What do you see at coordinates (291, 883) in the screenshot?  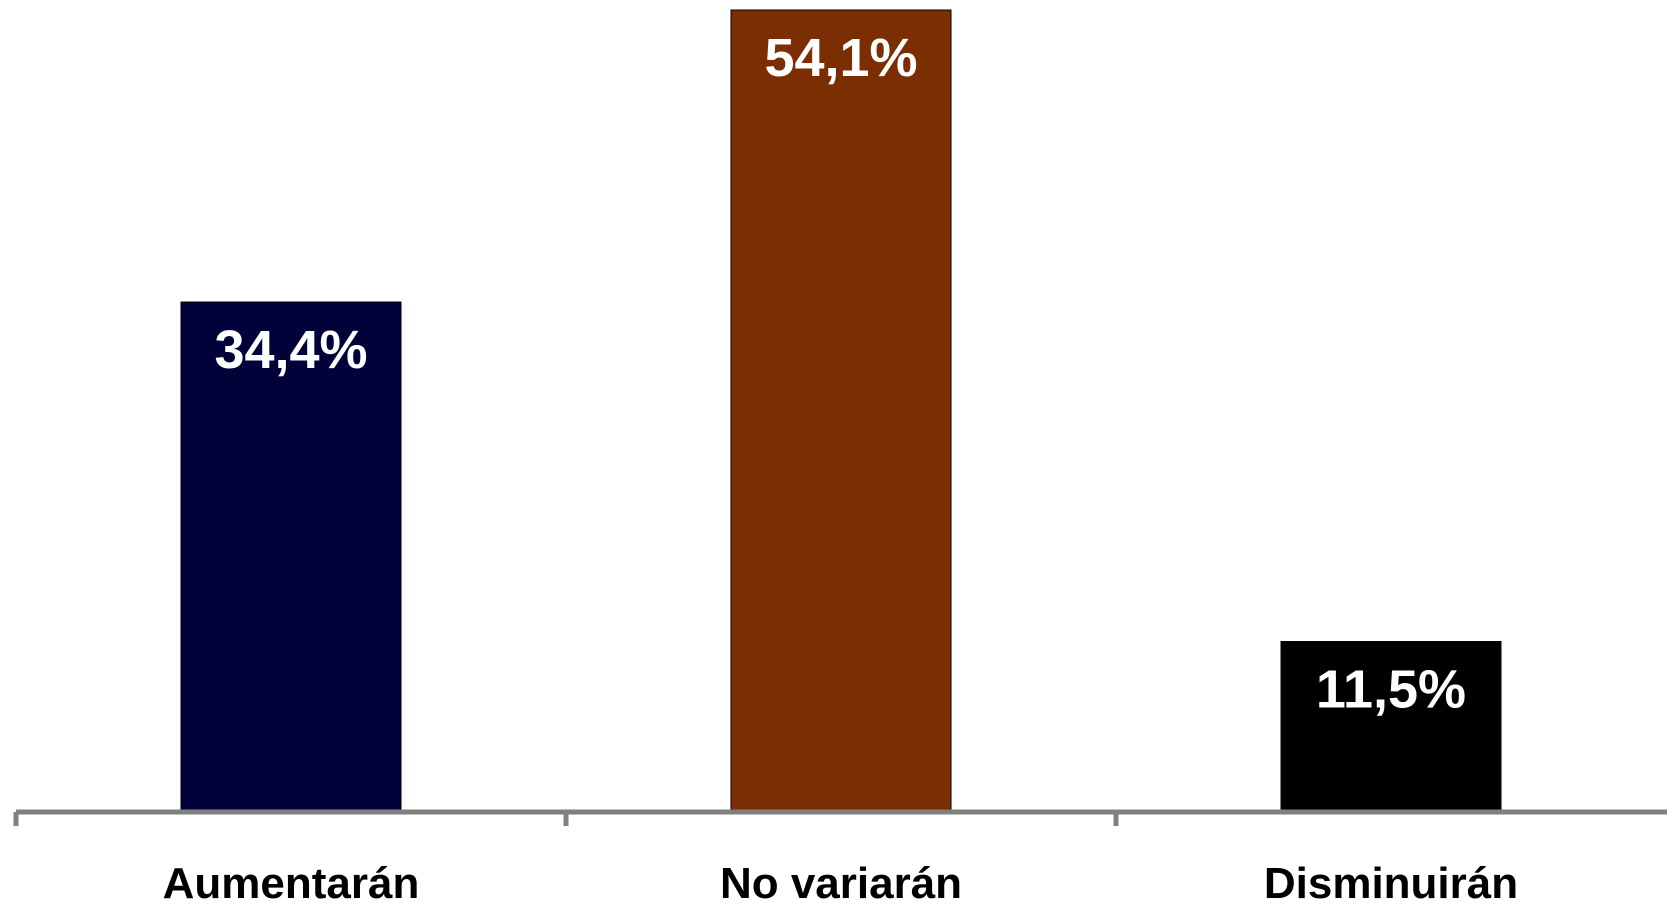 I see `category-label: Aumentarán` at bounding box center [291, 883].